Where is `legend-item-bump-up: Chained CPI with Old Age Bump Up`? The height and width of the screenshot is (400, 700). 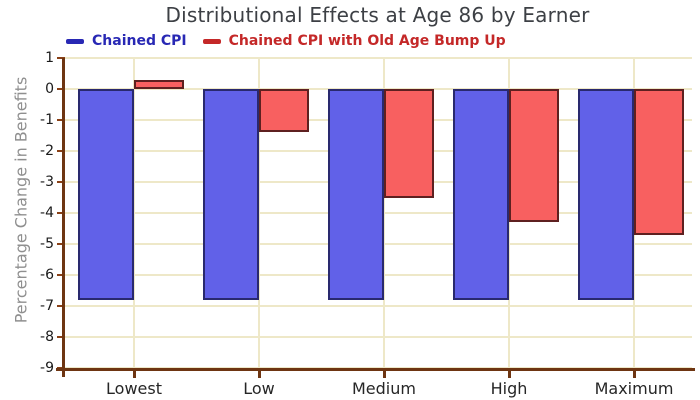 legend-item-bump-up: Chained CPI with Old Age Bump Up is located at coordinates (354, 41).